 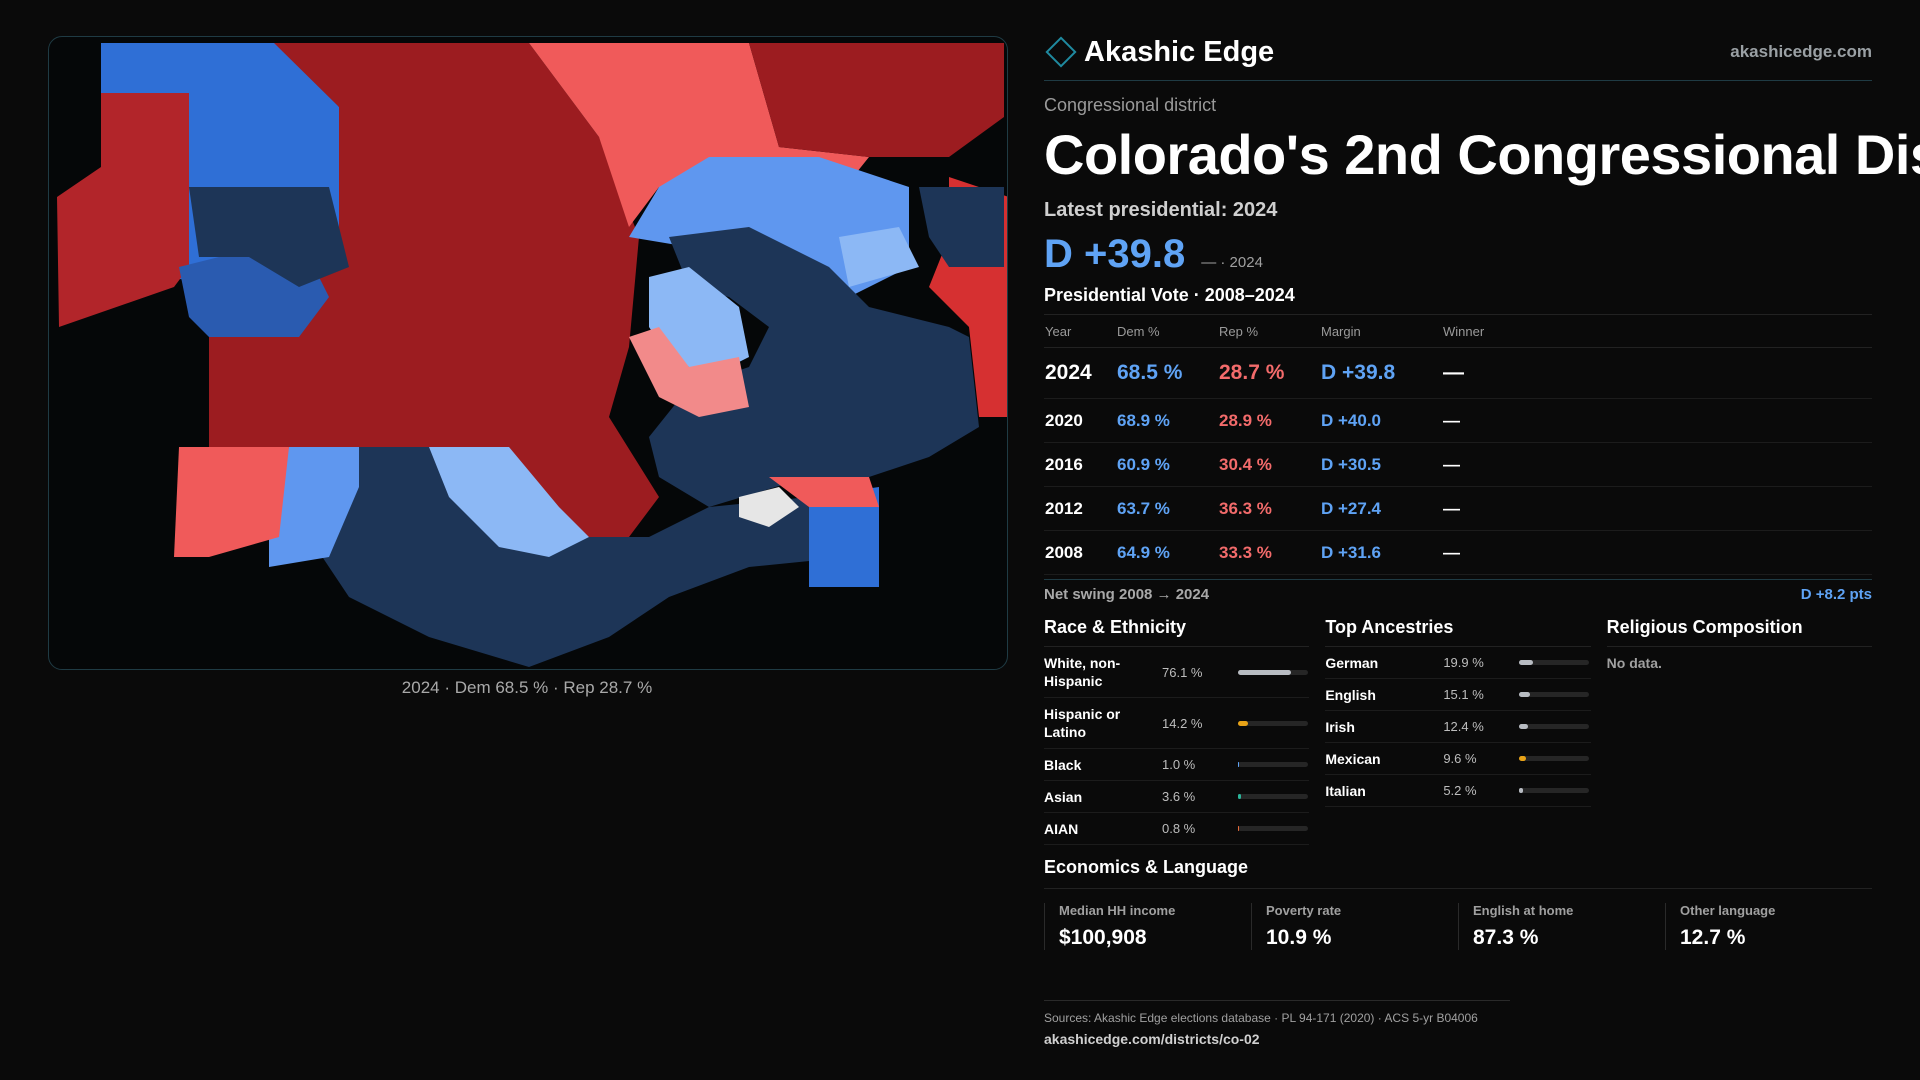 I want to click on col-rep: Rep %, so click(x=1269, y=331).